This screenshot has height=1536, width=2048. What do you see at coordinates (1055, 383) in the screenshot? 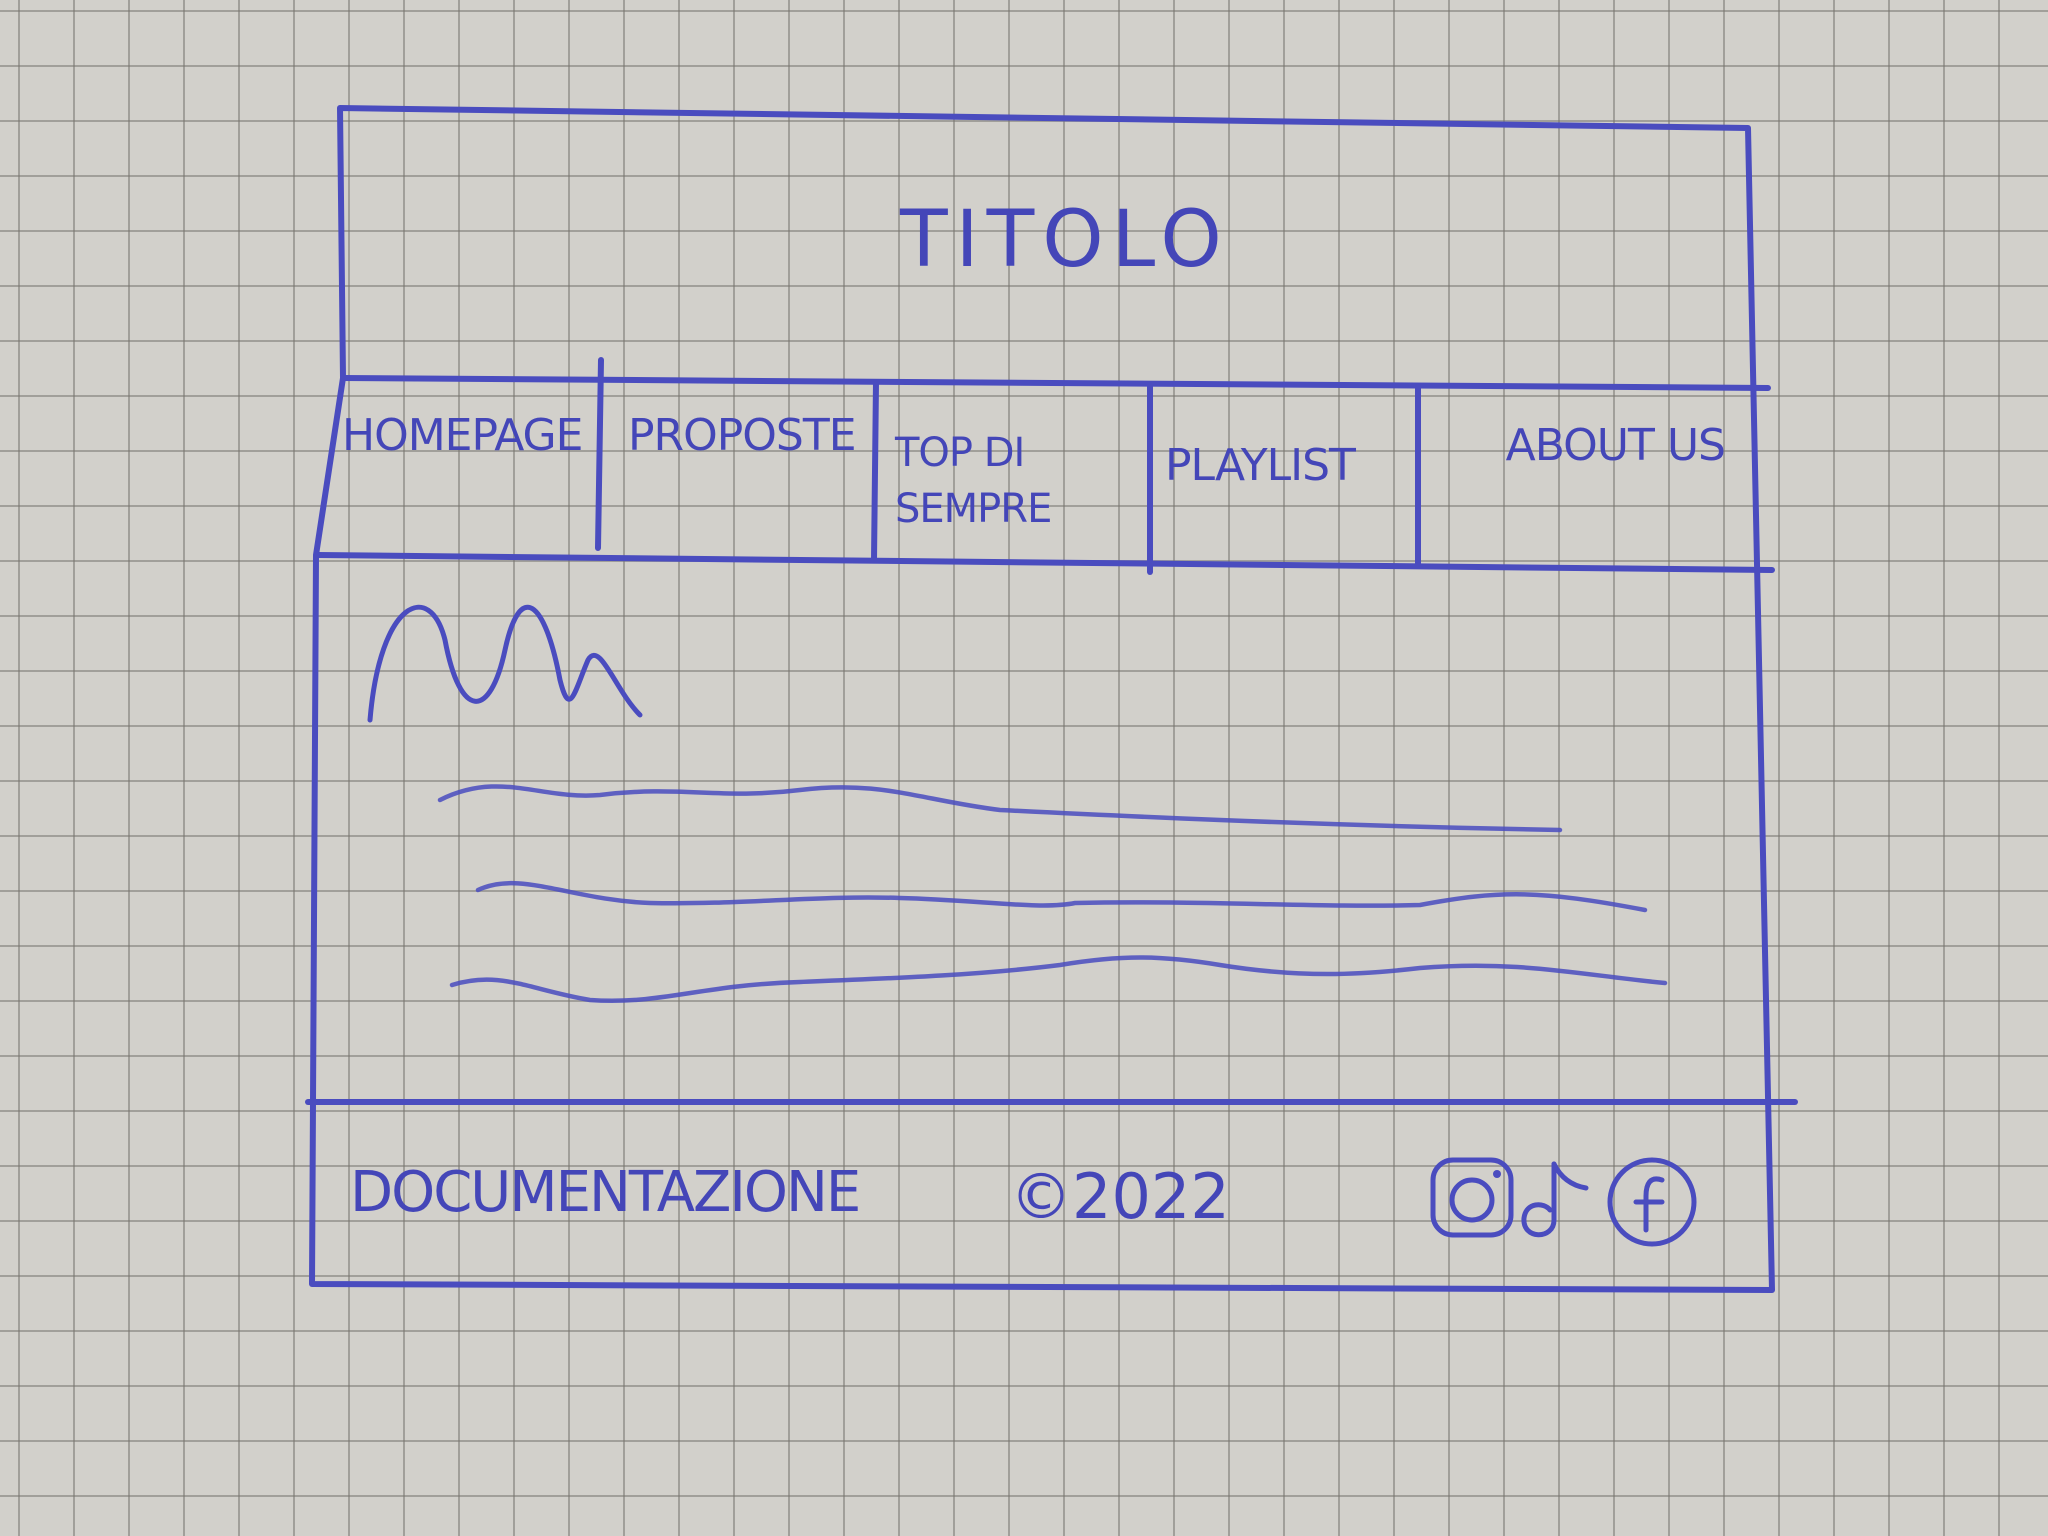
I see `header-divider` at bounding box center [1055, 383].